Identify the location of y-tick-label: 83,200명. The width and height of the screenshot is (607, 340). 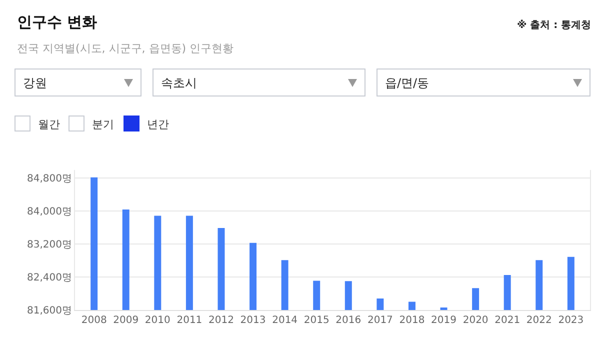
(49, 245).